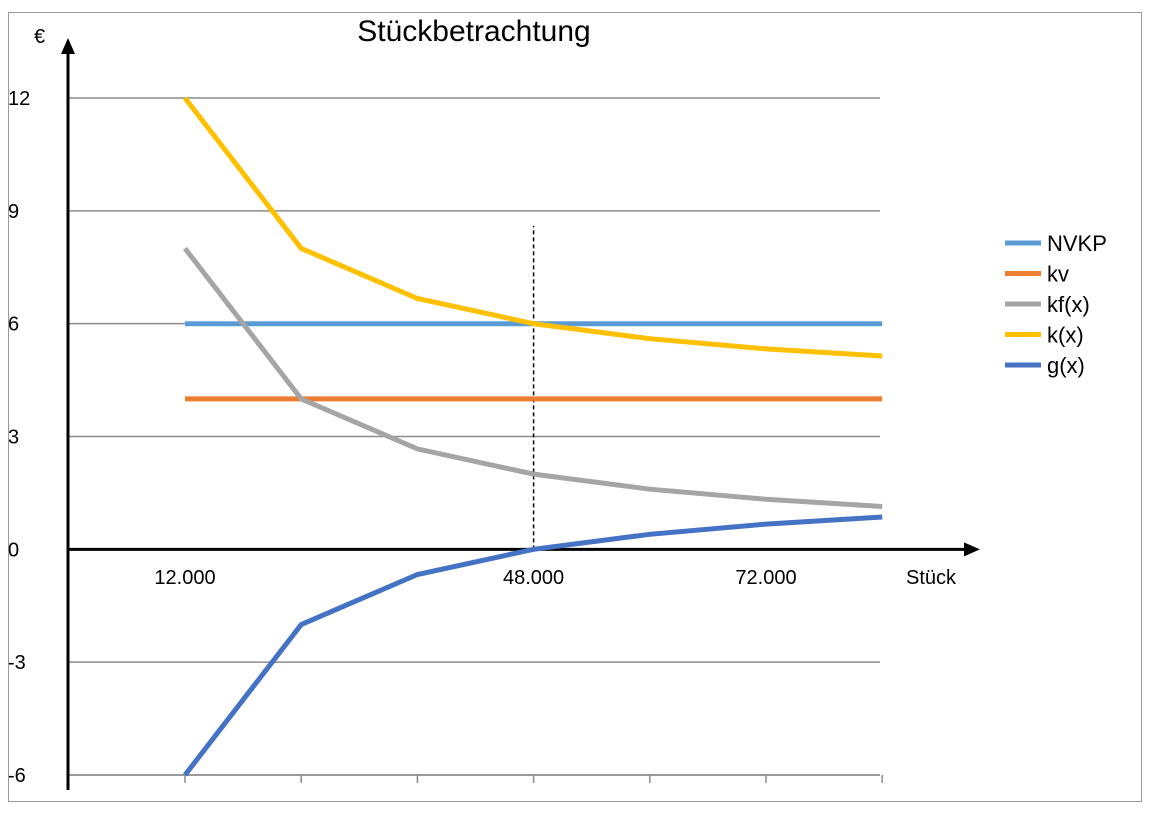 This screenshot has width=1156, height=816. I want to click on legend-label: k(x), so click(1065, 335).